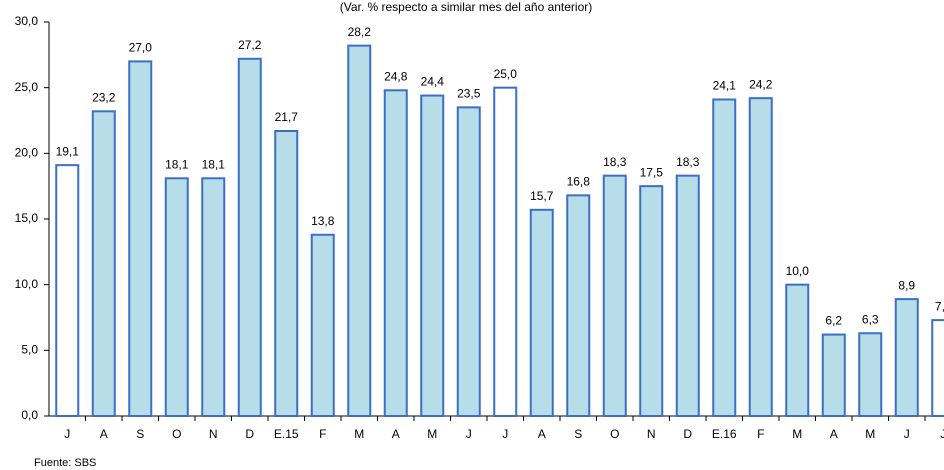  What do you see at coordinates (469, 94) in the screenshot?
I see `value-label: 23,5` at bounding box center [469, 94].